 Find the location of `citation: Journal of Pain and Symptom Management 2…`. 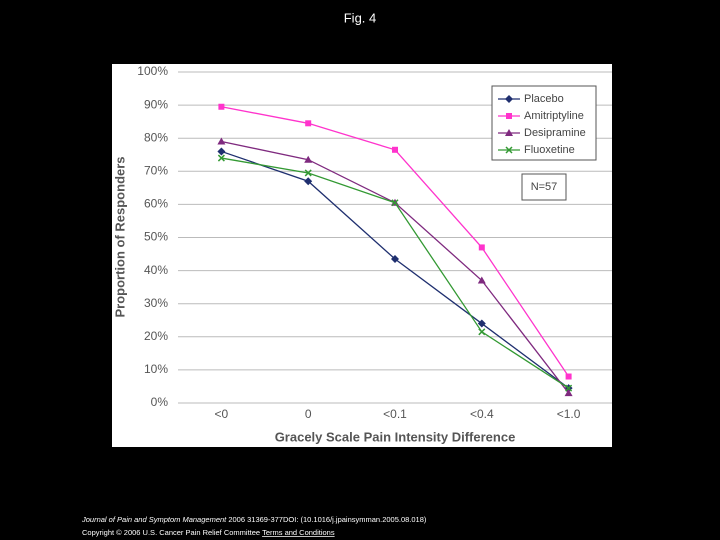

citation: Journal of Pain and Symptom Management 2… is located at coordinates (254, 519).